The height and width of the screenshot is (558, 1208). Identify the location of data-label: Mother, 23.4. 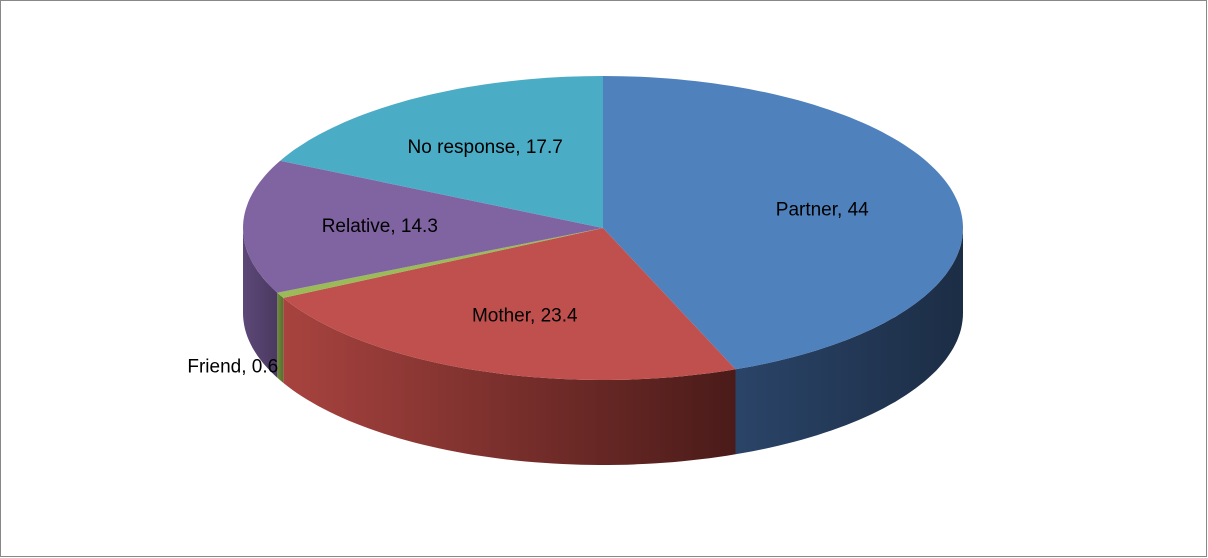
(525, 315).